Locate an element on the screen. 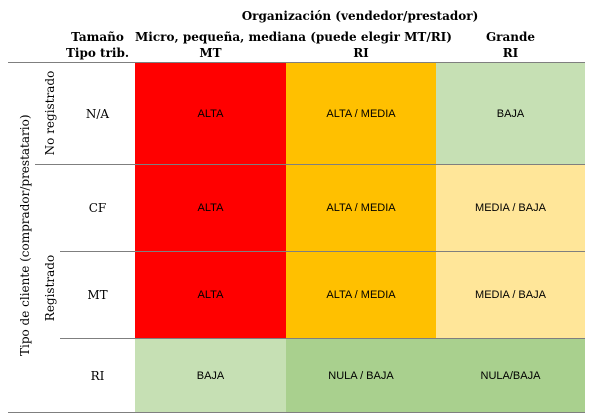 This screenshot has height=418, width=592. row-tax-ri: RI is located at coordinates (97, 375).